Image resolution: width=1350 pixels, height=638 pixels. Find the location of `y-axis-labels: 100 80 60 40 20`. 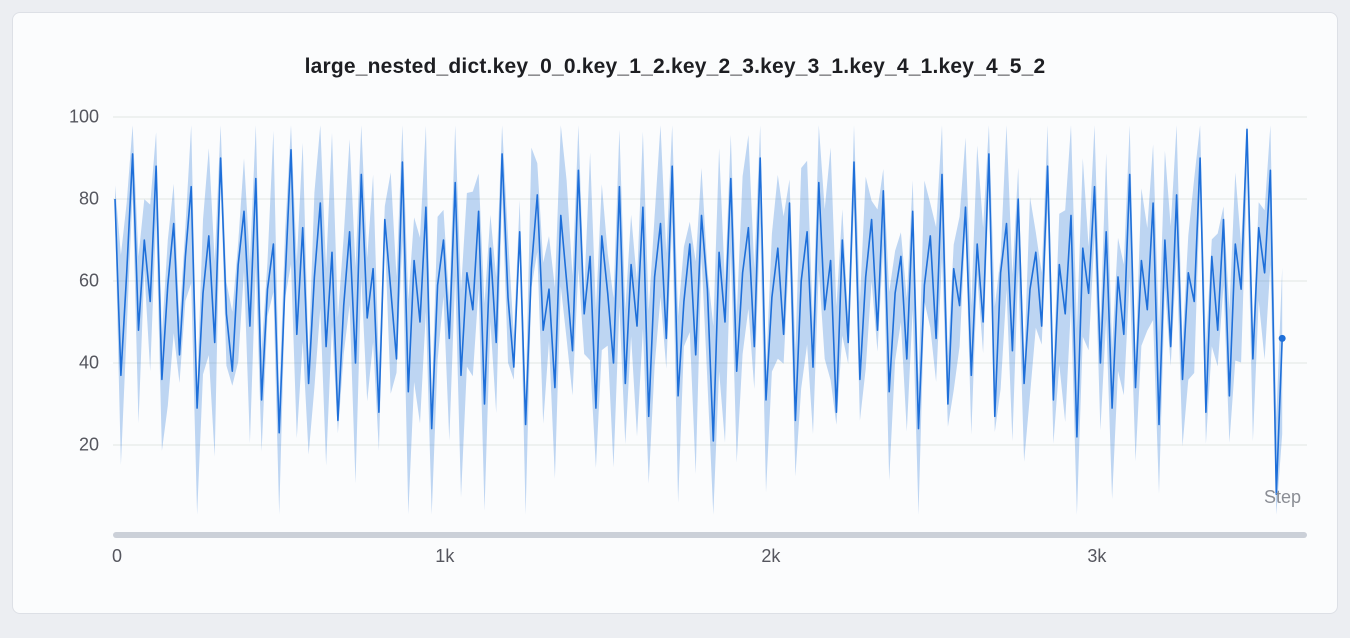

y-axis-labels: 100 80 60 40 20 is located at coordinates (63, 343).